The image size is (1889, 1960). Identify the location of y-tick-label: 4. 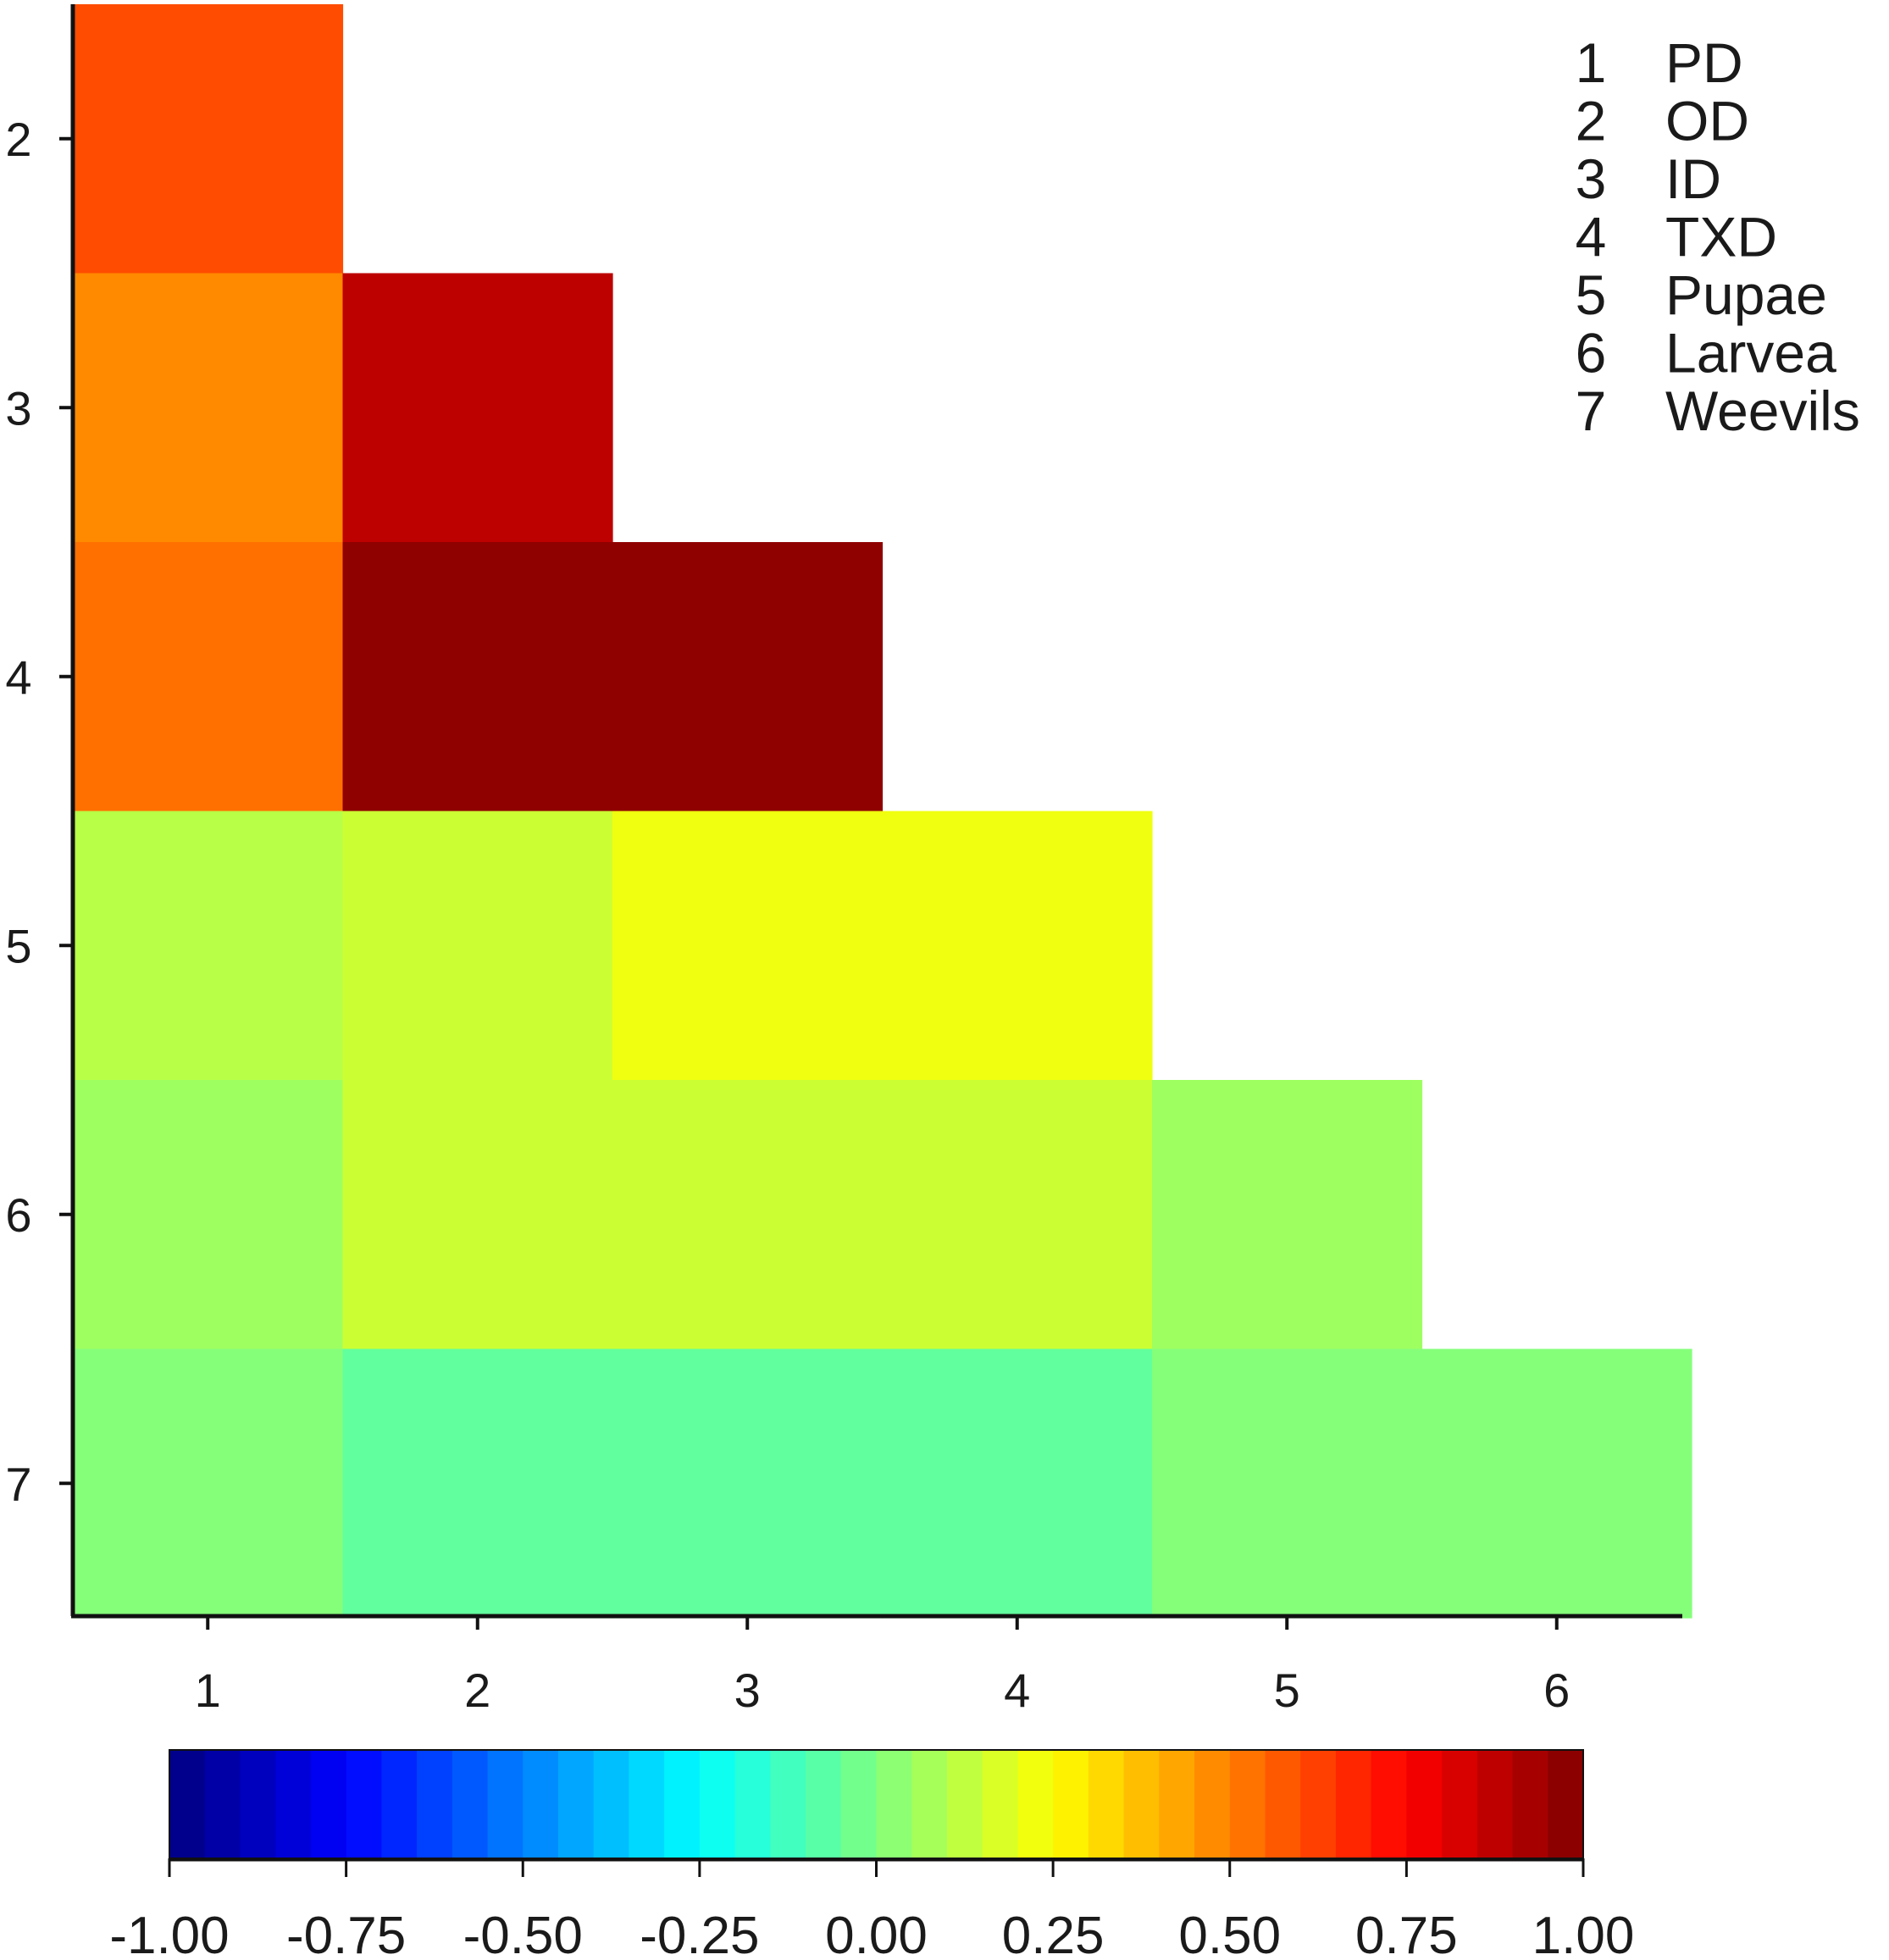
(18, 677).